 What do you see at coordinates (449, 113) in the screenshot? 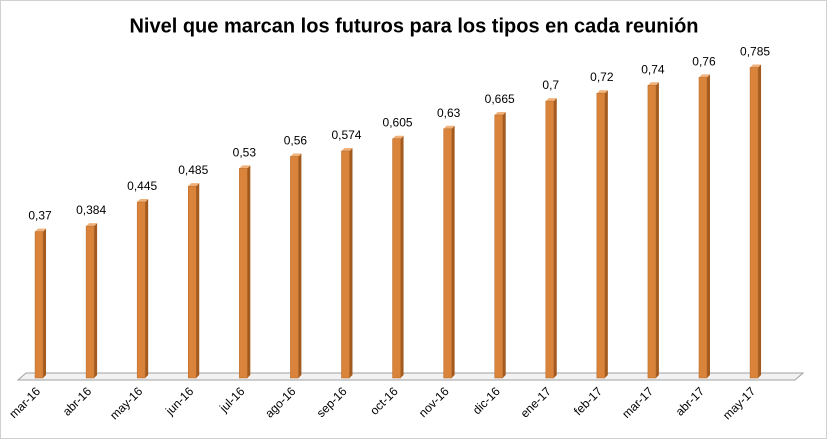
I see `value-label: 0,63` at bounding box center [449, 113].